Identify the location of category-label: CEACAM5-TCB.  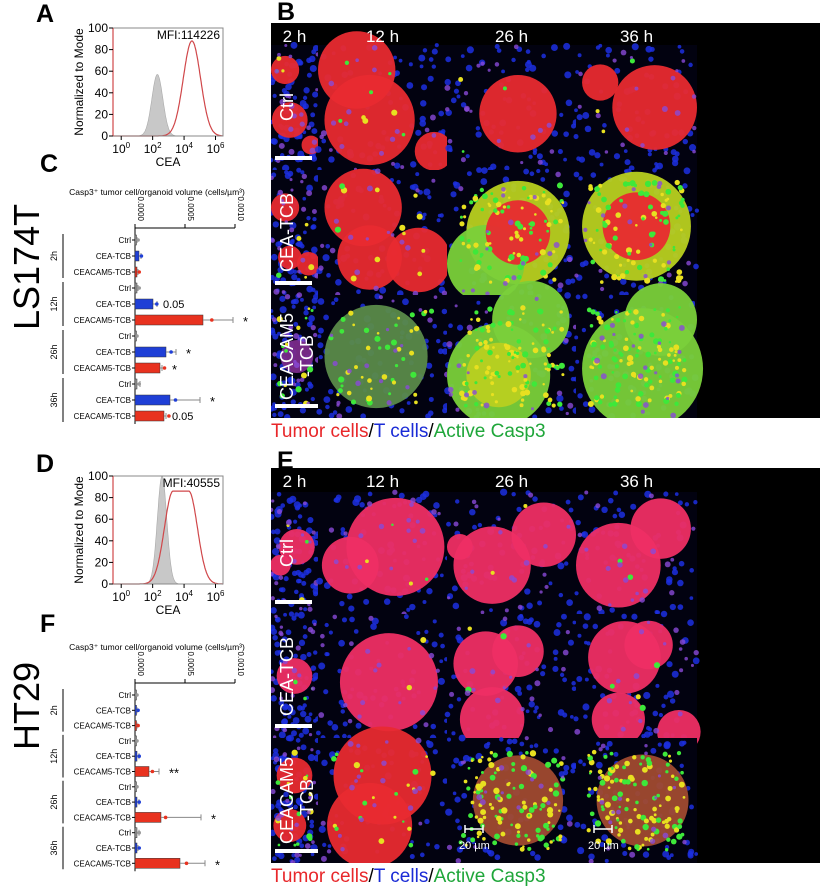
(102, 368).